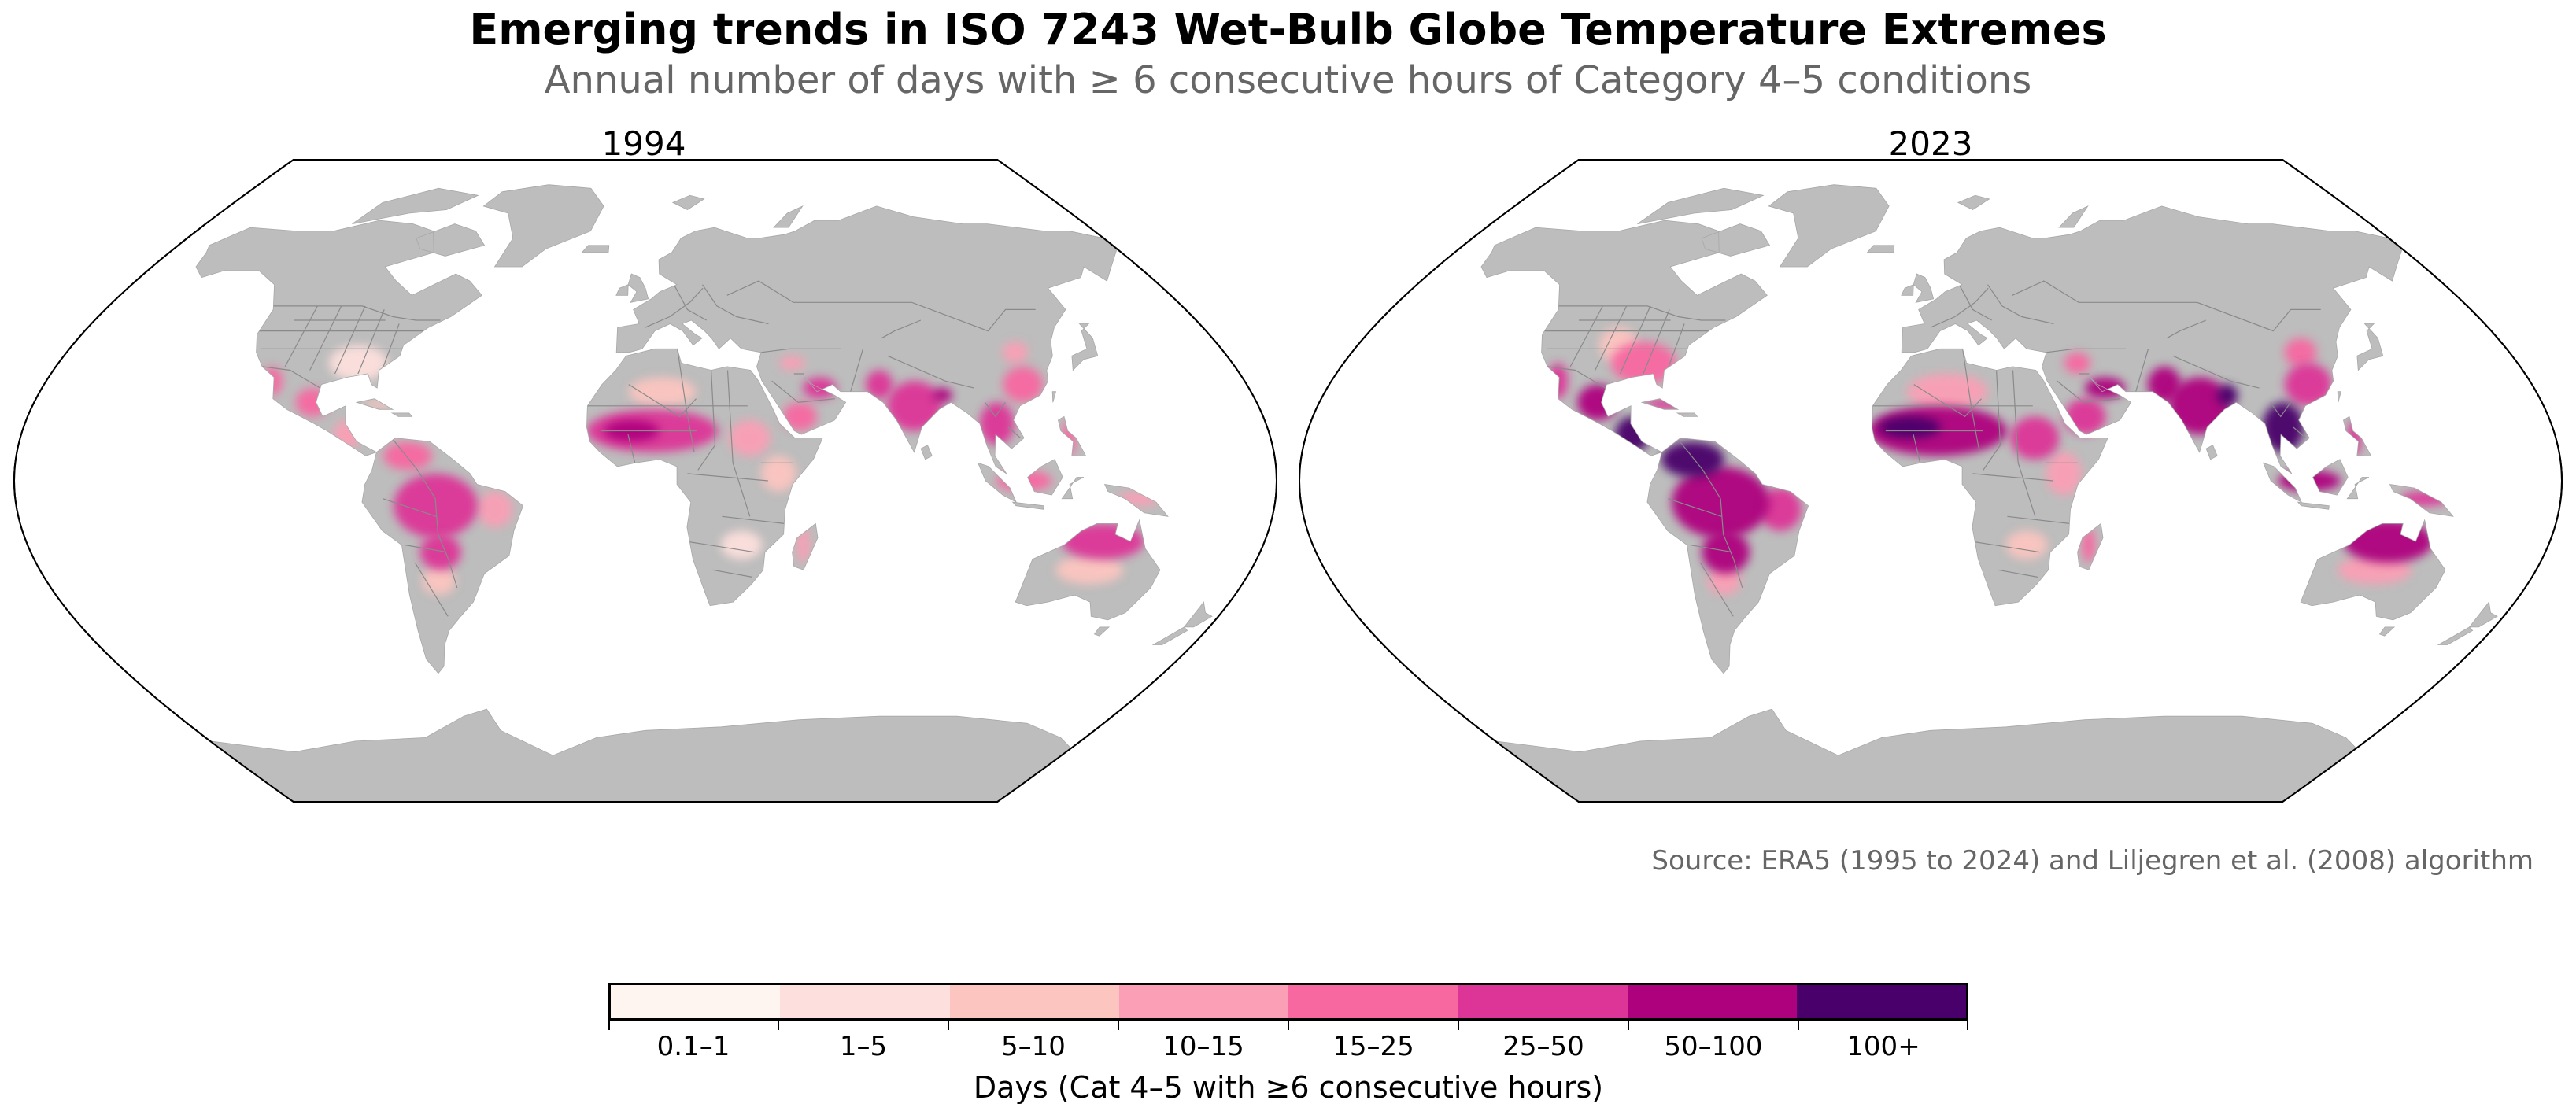 This screenshot has width=2576, height=1115. Describe the element at coordinates (1288, 1050) in the screenshot. I see `colorbar-labels: 0.1–1 1–5 5–10 10–15 15–25 25–50 50–100 100+` at that location.